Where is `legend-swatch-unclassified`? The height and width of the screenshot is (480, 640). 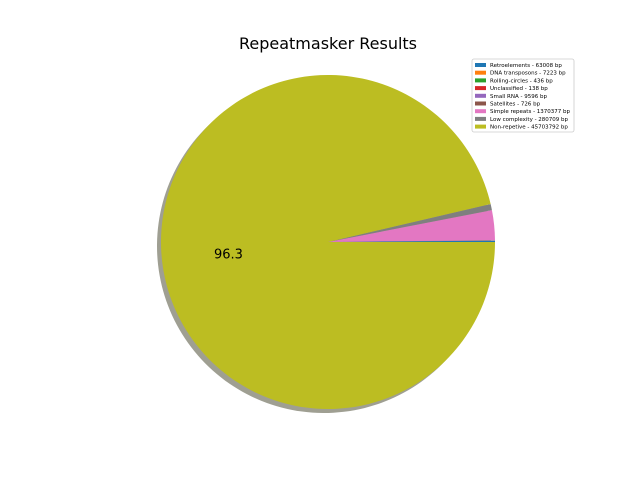
legend-swatch-unclassified is located at coordinates (480, 88).